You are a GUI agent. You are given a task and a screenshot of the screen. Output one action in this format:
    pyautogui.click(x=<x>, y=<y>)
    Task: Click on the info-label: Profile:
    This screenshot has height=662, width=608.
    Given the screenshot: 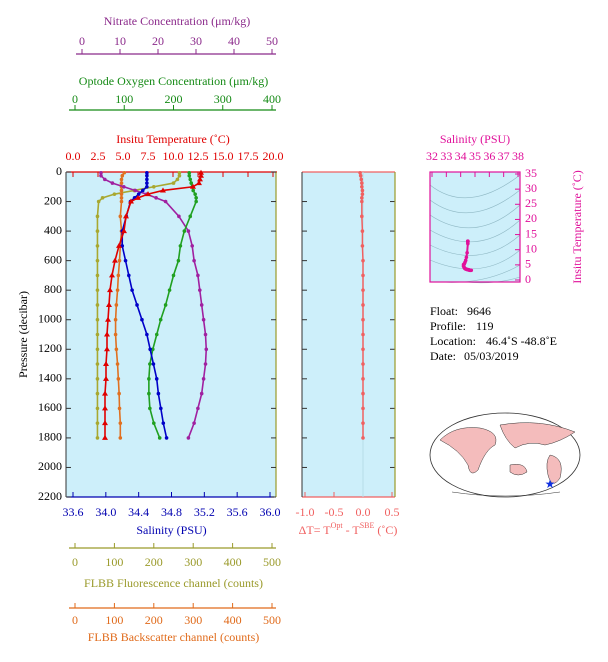 What is the action you would take?
    pyautogui.click(x=448, y=326)
    